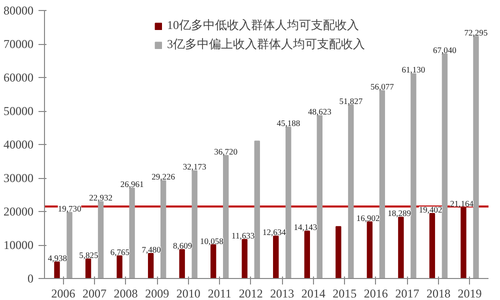 Image resolution: width=500 pixels, height=300 pixels. What do you see at coordinates (382, 87) in the screenshot?
I see `data-label: 56,077` at bounding box center [382, 87].